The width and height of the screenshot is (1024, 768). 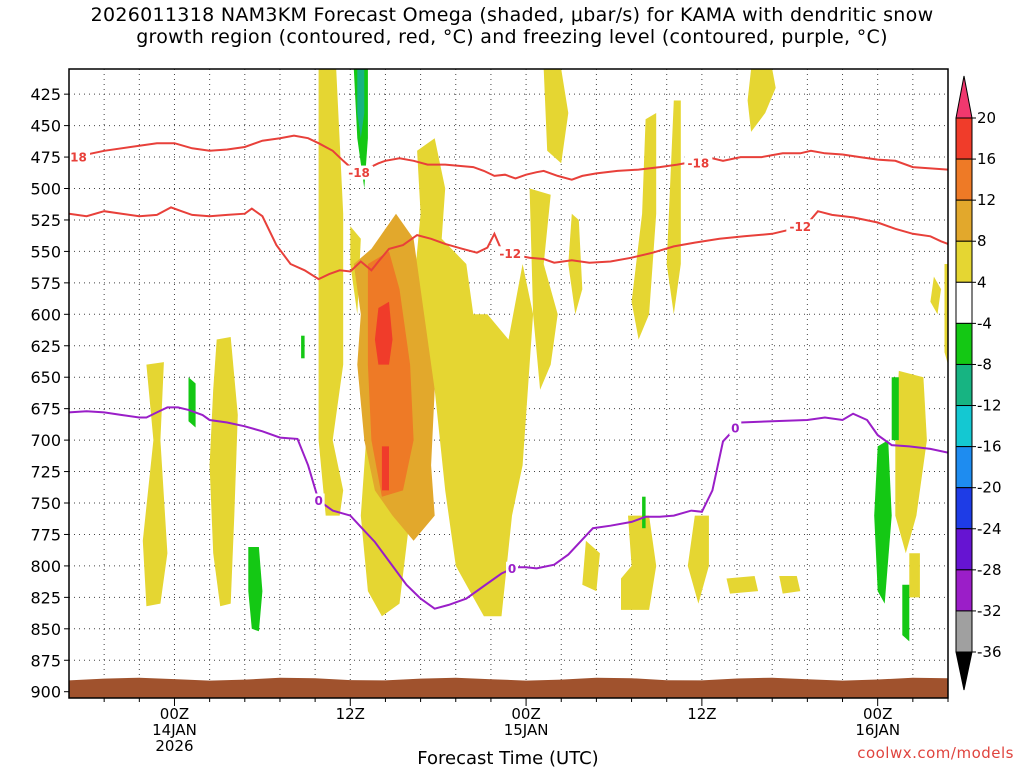 I want to click on colorbar-label: -32, so click(x=989, y=611).